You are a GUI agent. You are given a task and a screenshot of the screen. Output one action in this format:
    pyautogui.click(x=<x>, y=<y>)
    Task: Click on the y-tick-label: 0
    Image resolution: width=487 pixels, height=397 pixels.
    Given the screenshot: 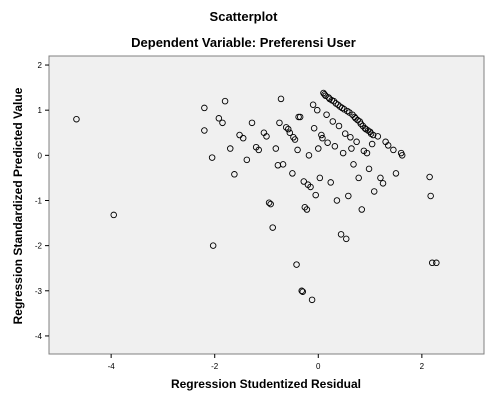 What is the action you would take?
    pyautogui.click(x=40, y=155)
    